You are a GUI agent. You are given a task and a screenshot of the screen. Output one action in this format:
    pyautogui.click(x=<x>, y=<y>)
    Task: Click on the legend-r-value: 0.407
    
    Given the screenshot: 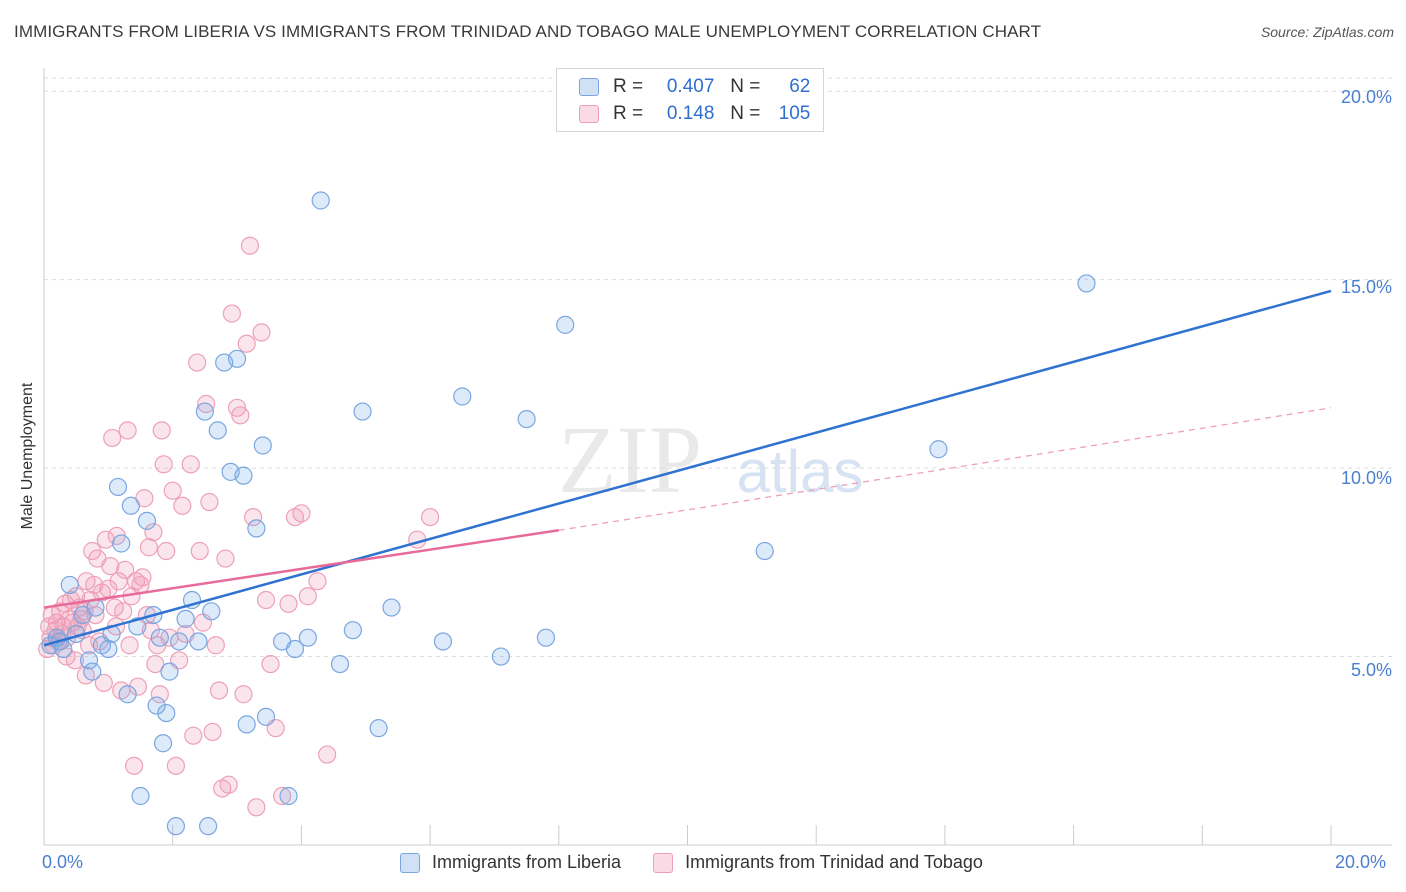 What is the action you would take?
    pyautogui.click(x=690, y=86)
    